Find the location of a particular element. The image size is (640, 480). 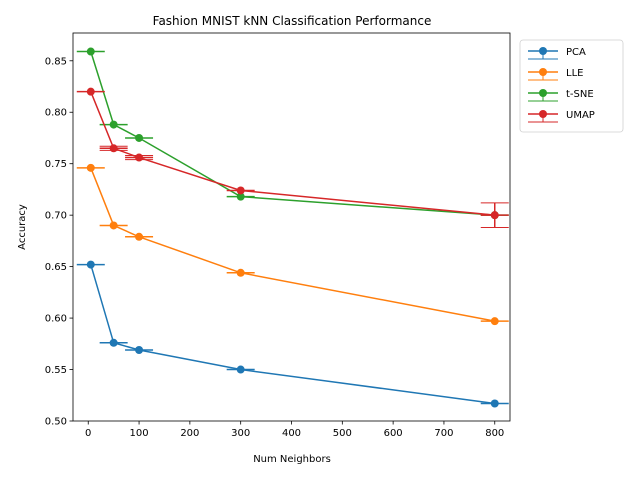

legend-box is located at coordinates (571, 86).